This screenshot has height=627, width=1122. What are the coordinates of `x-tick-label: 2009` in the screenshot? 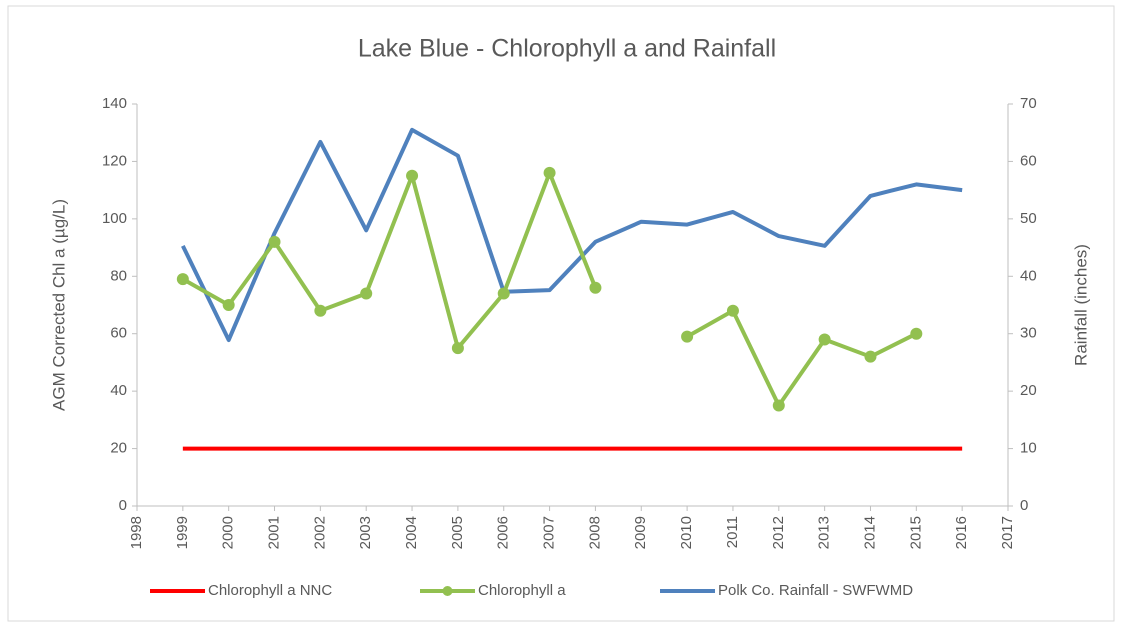 It's located at (640, 532).